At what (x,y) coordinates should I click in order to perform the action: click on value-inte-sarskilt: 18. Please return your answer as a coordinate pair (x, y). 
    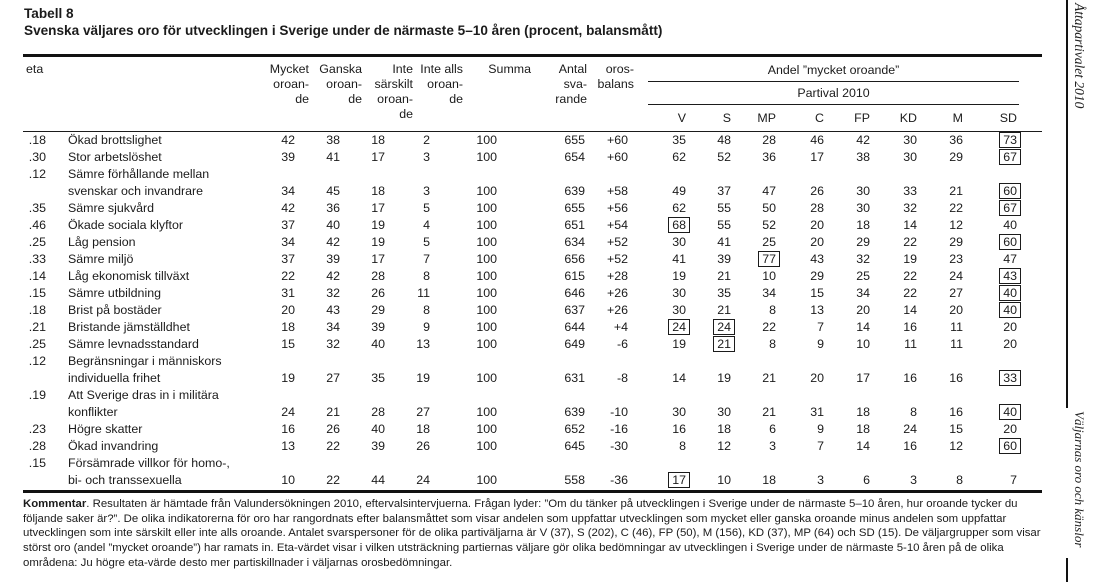
    Looking at the image, I should click on (378, 139).